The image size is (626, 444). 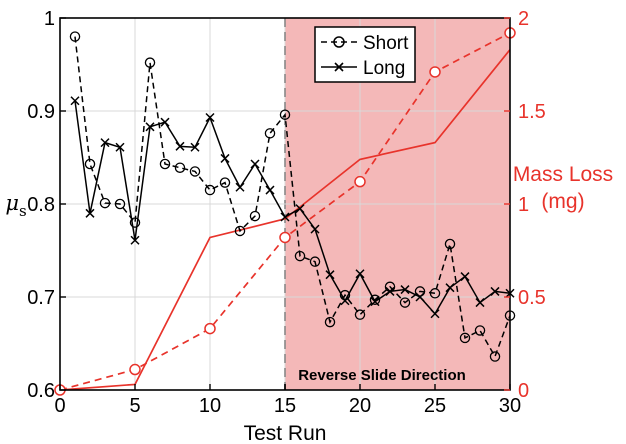 I want to click on x-tick-label: 30, so click(x=510, y=406).